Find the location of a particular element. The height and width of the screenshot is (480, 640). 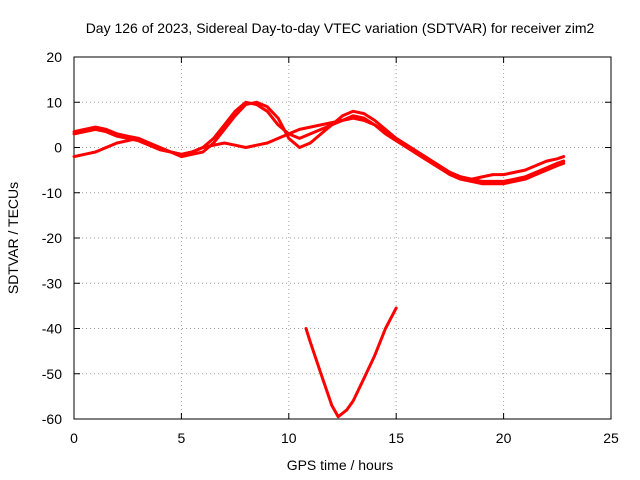

y-tick-label: 10 is located at coordinates (54, 102).